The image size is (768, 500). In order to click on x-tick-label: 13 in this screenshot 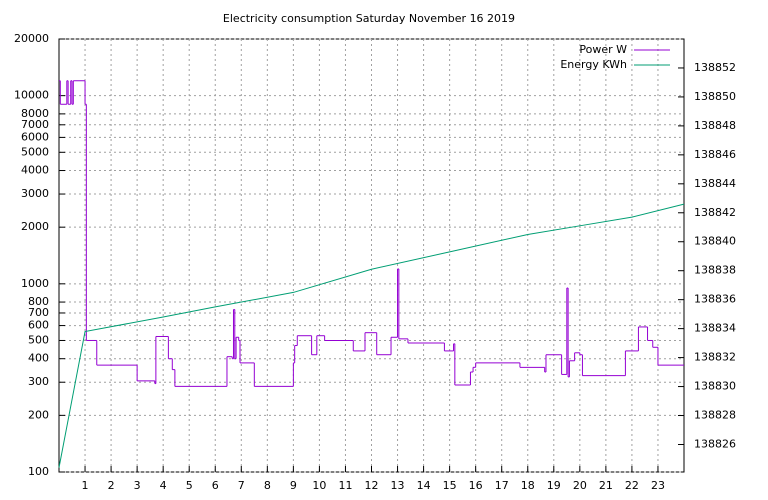, I will do `click(398, 485)`.